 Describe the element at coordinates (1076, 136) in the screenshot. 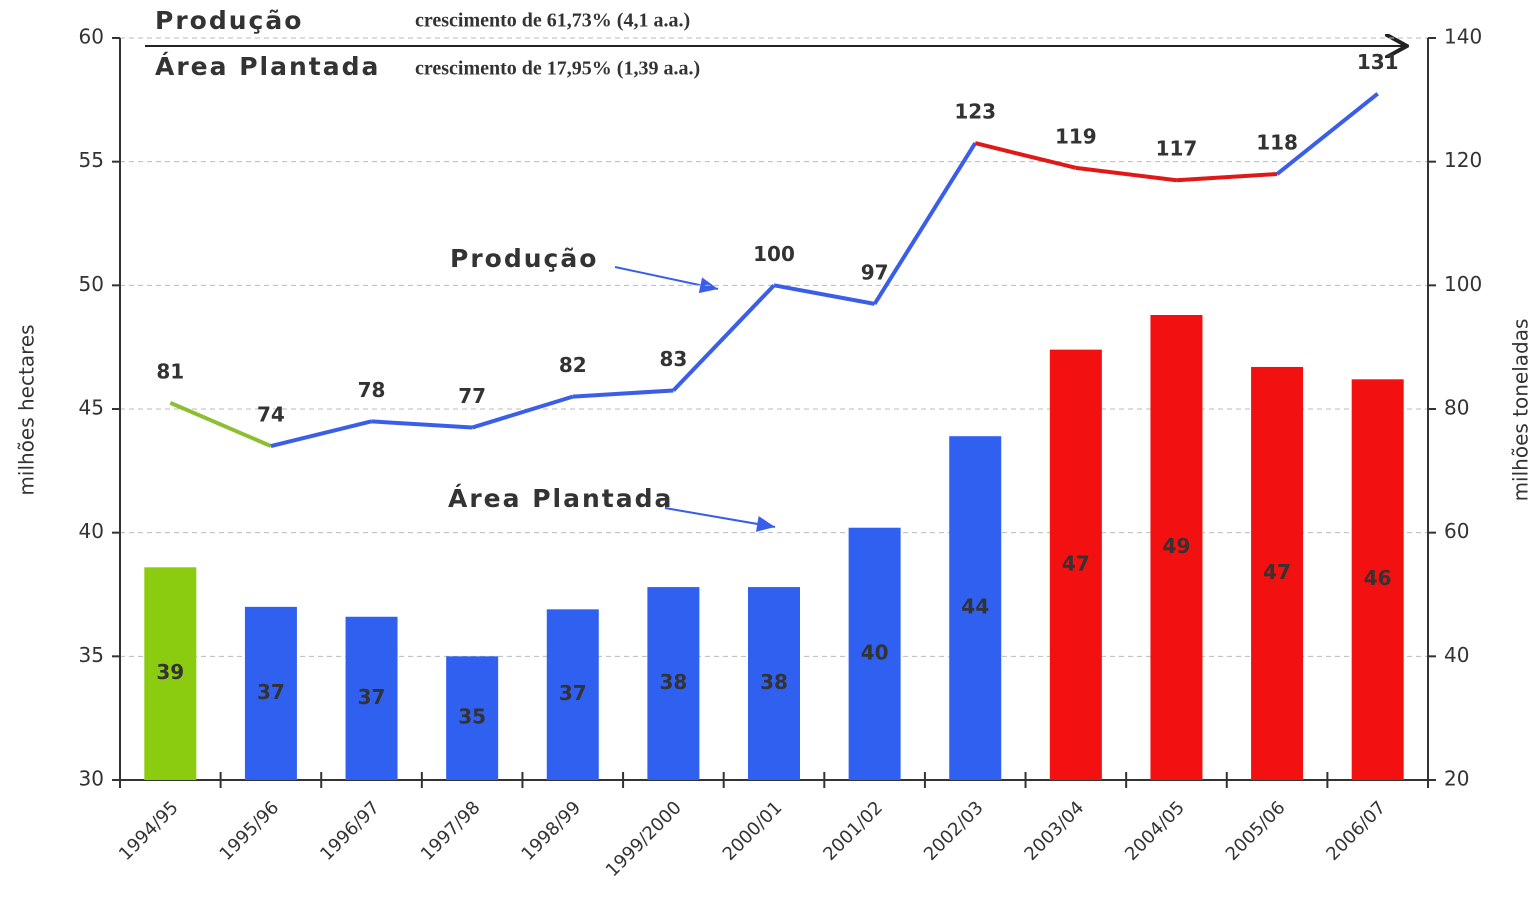

I see `point-label: 119` at that location.